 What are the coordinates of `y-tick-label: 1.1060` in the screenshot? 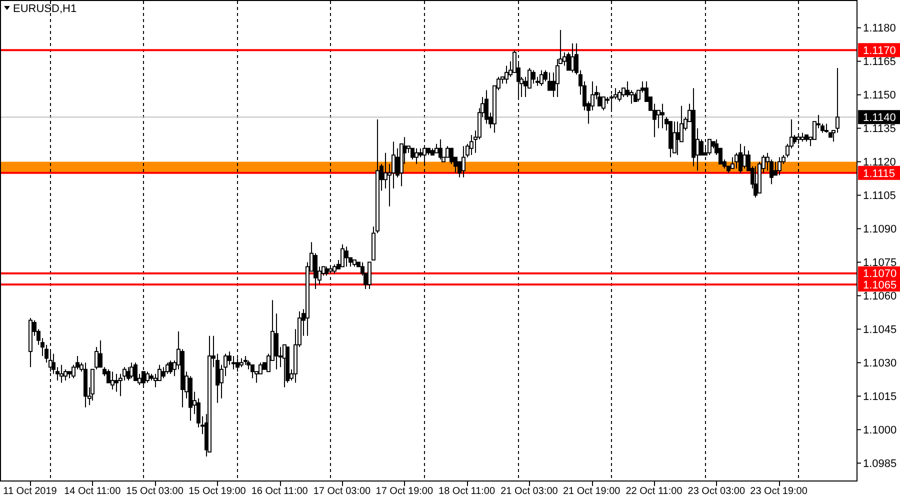 It's located at (880, 296).